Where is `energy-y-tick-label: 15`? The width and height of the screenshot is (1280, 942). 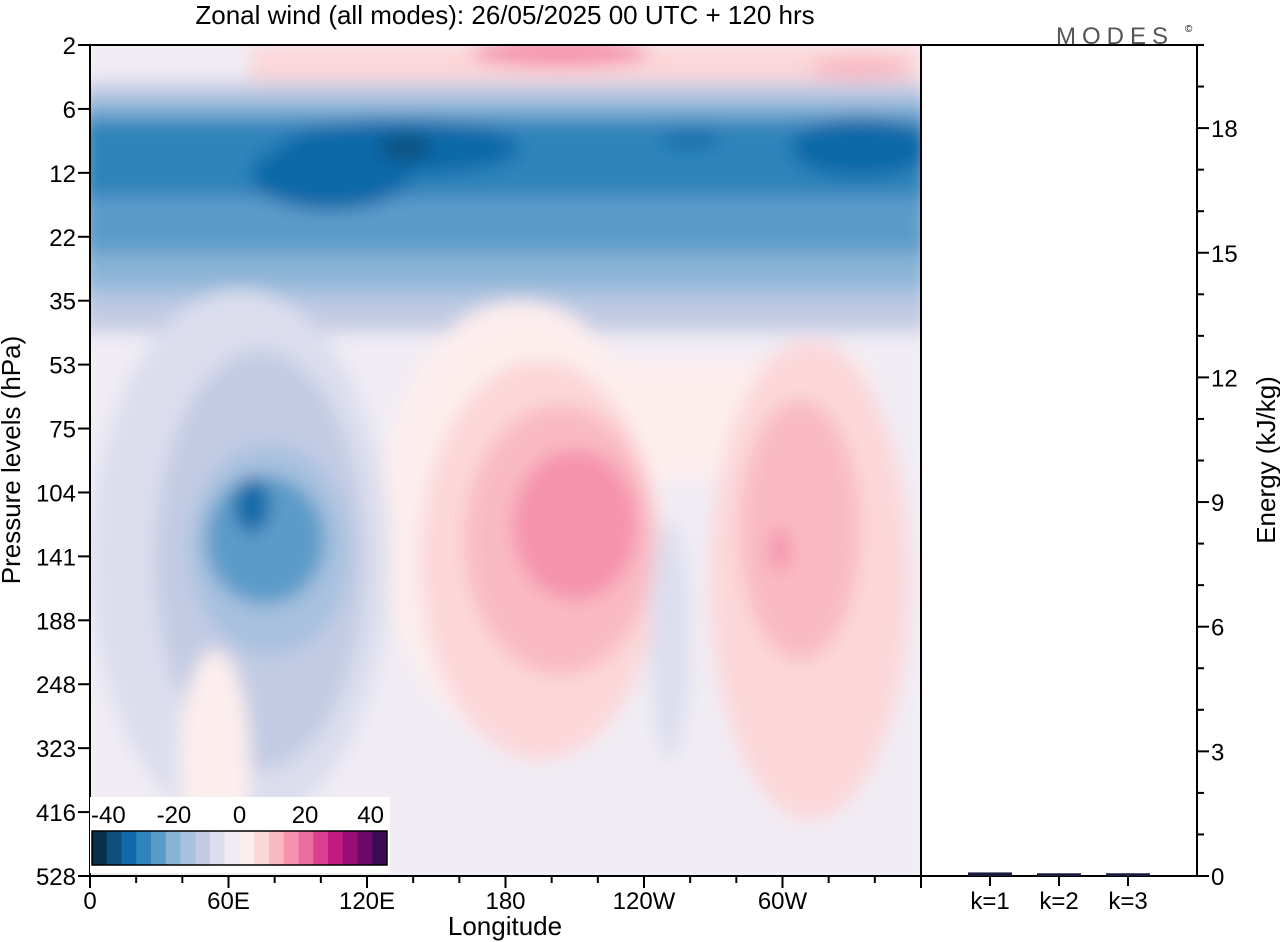
energy-y-tick-label: 15 is located at coordinates (1224, 254).